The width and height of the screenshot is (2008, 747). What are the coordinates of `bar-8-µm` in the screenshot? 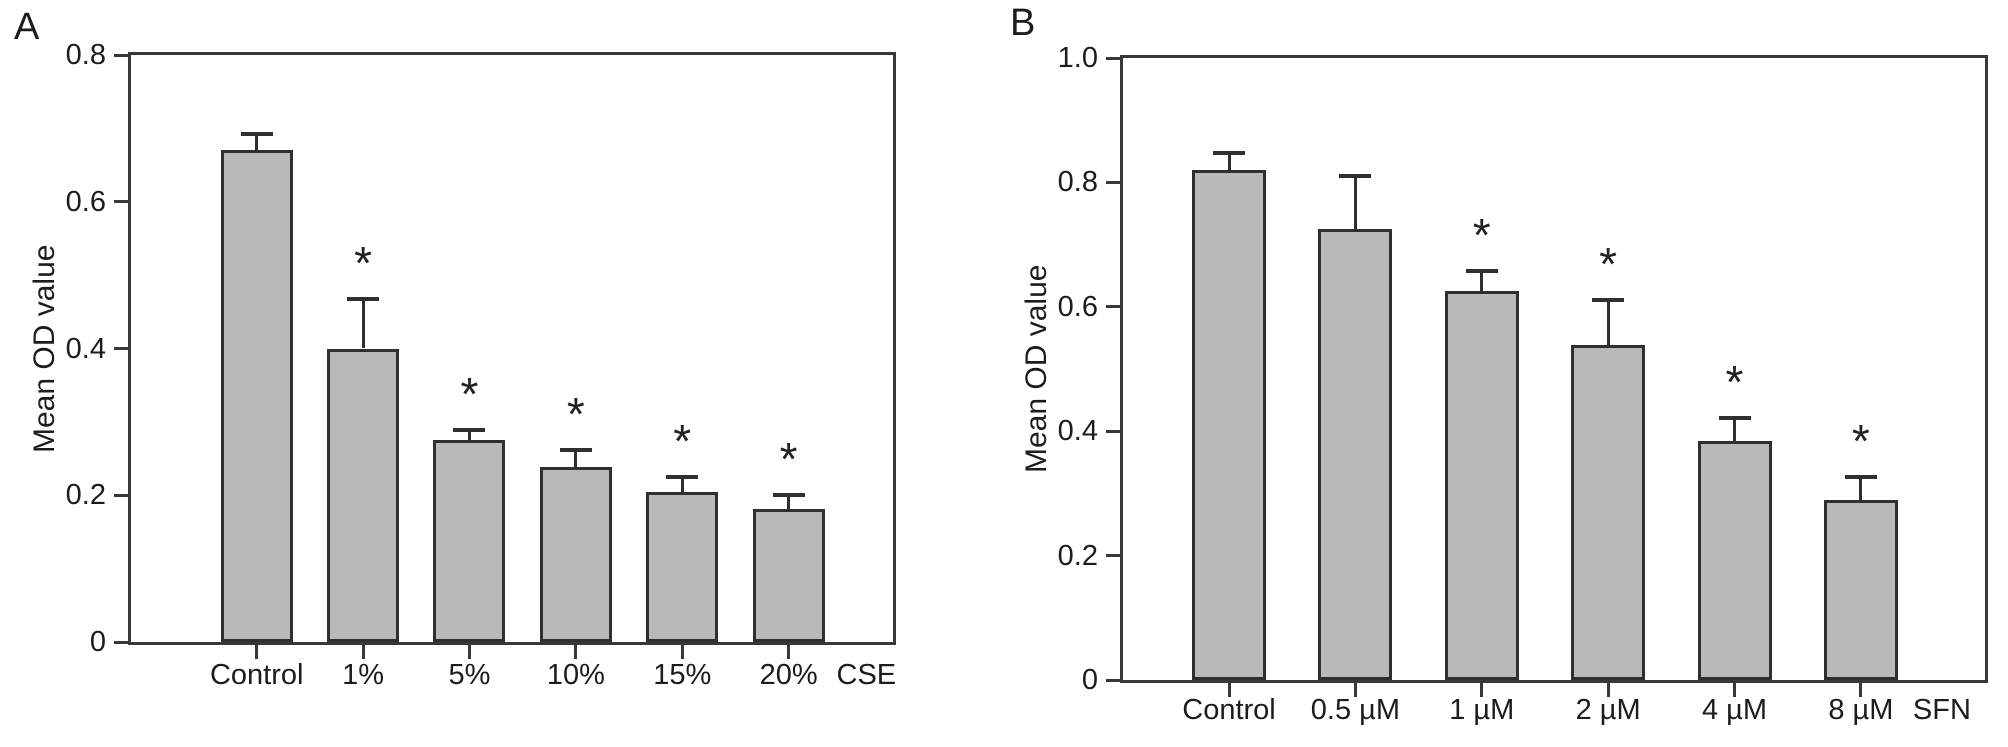 It's located at (1860, 589).